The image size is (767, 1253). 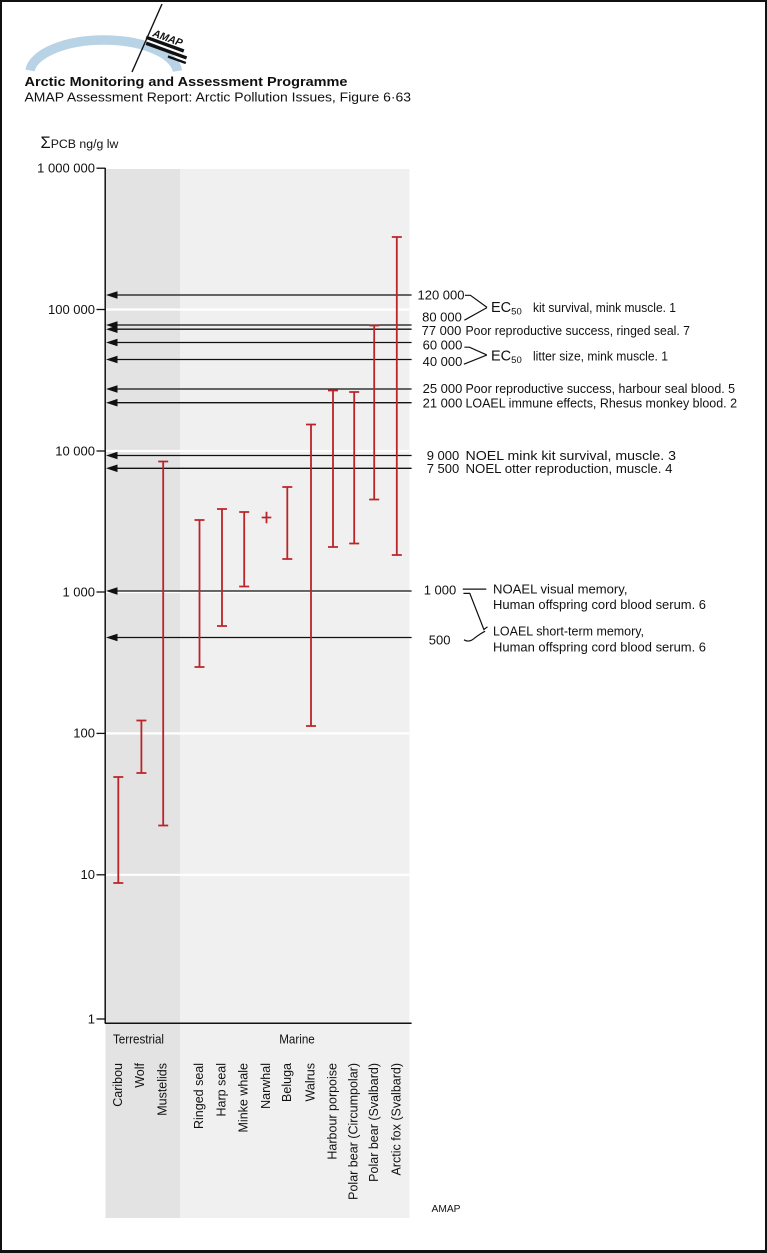 What do you see at coordinates (118, 1085) in the screenshot?
I see `svg-text: Caribou` at bounding box center [118, 1085].